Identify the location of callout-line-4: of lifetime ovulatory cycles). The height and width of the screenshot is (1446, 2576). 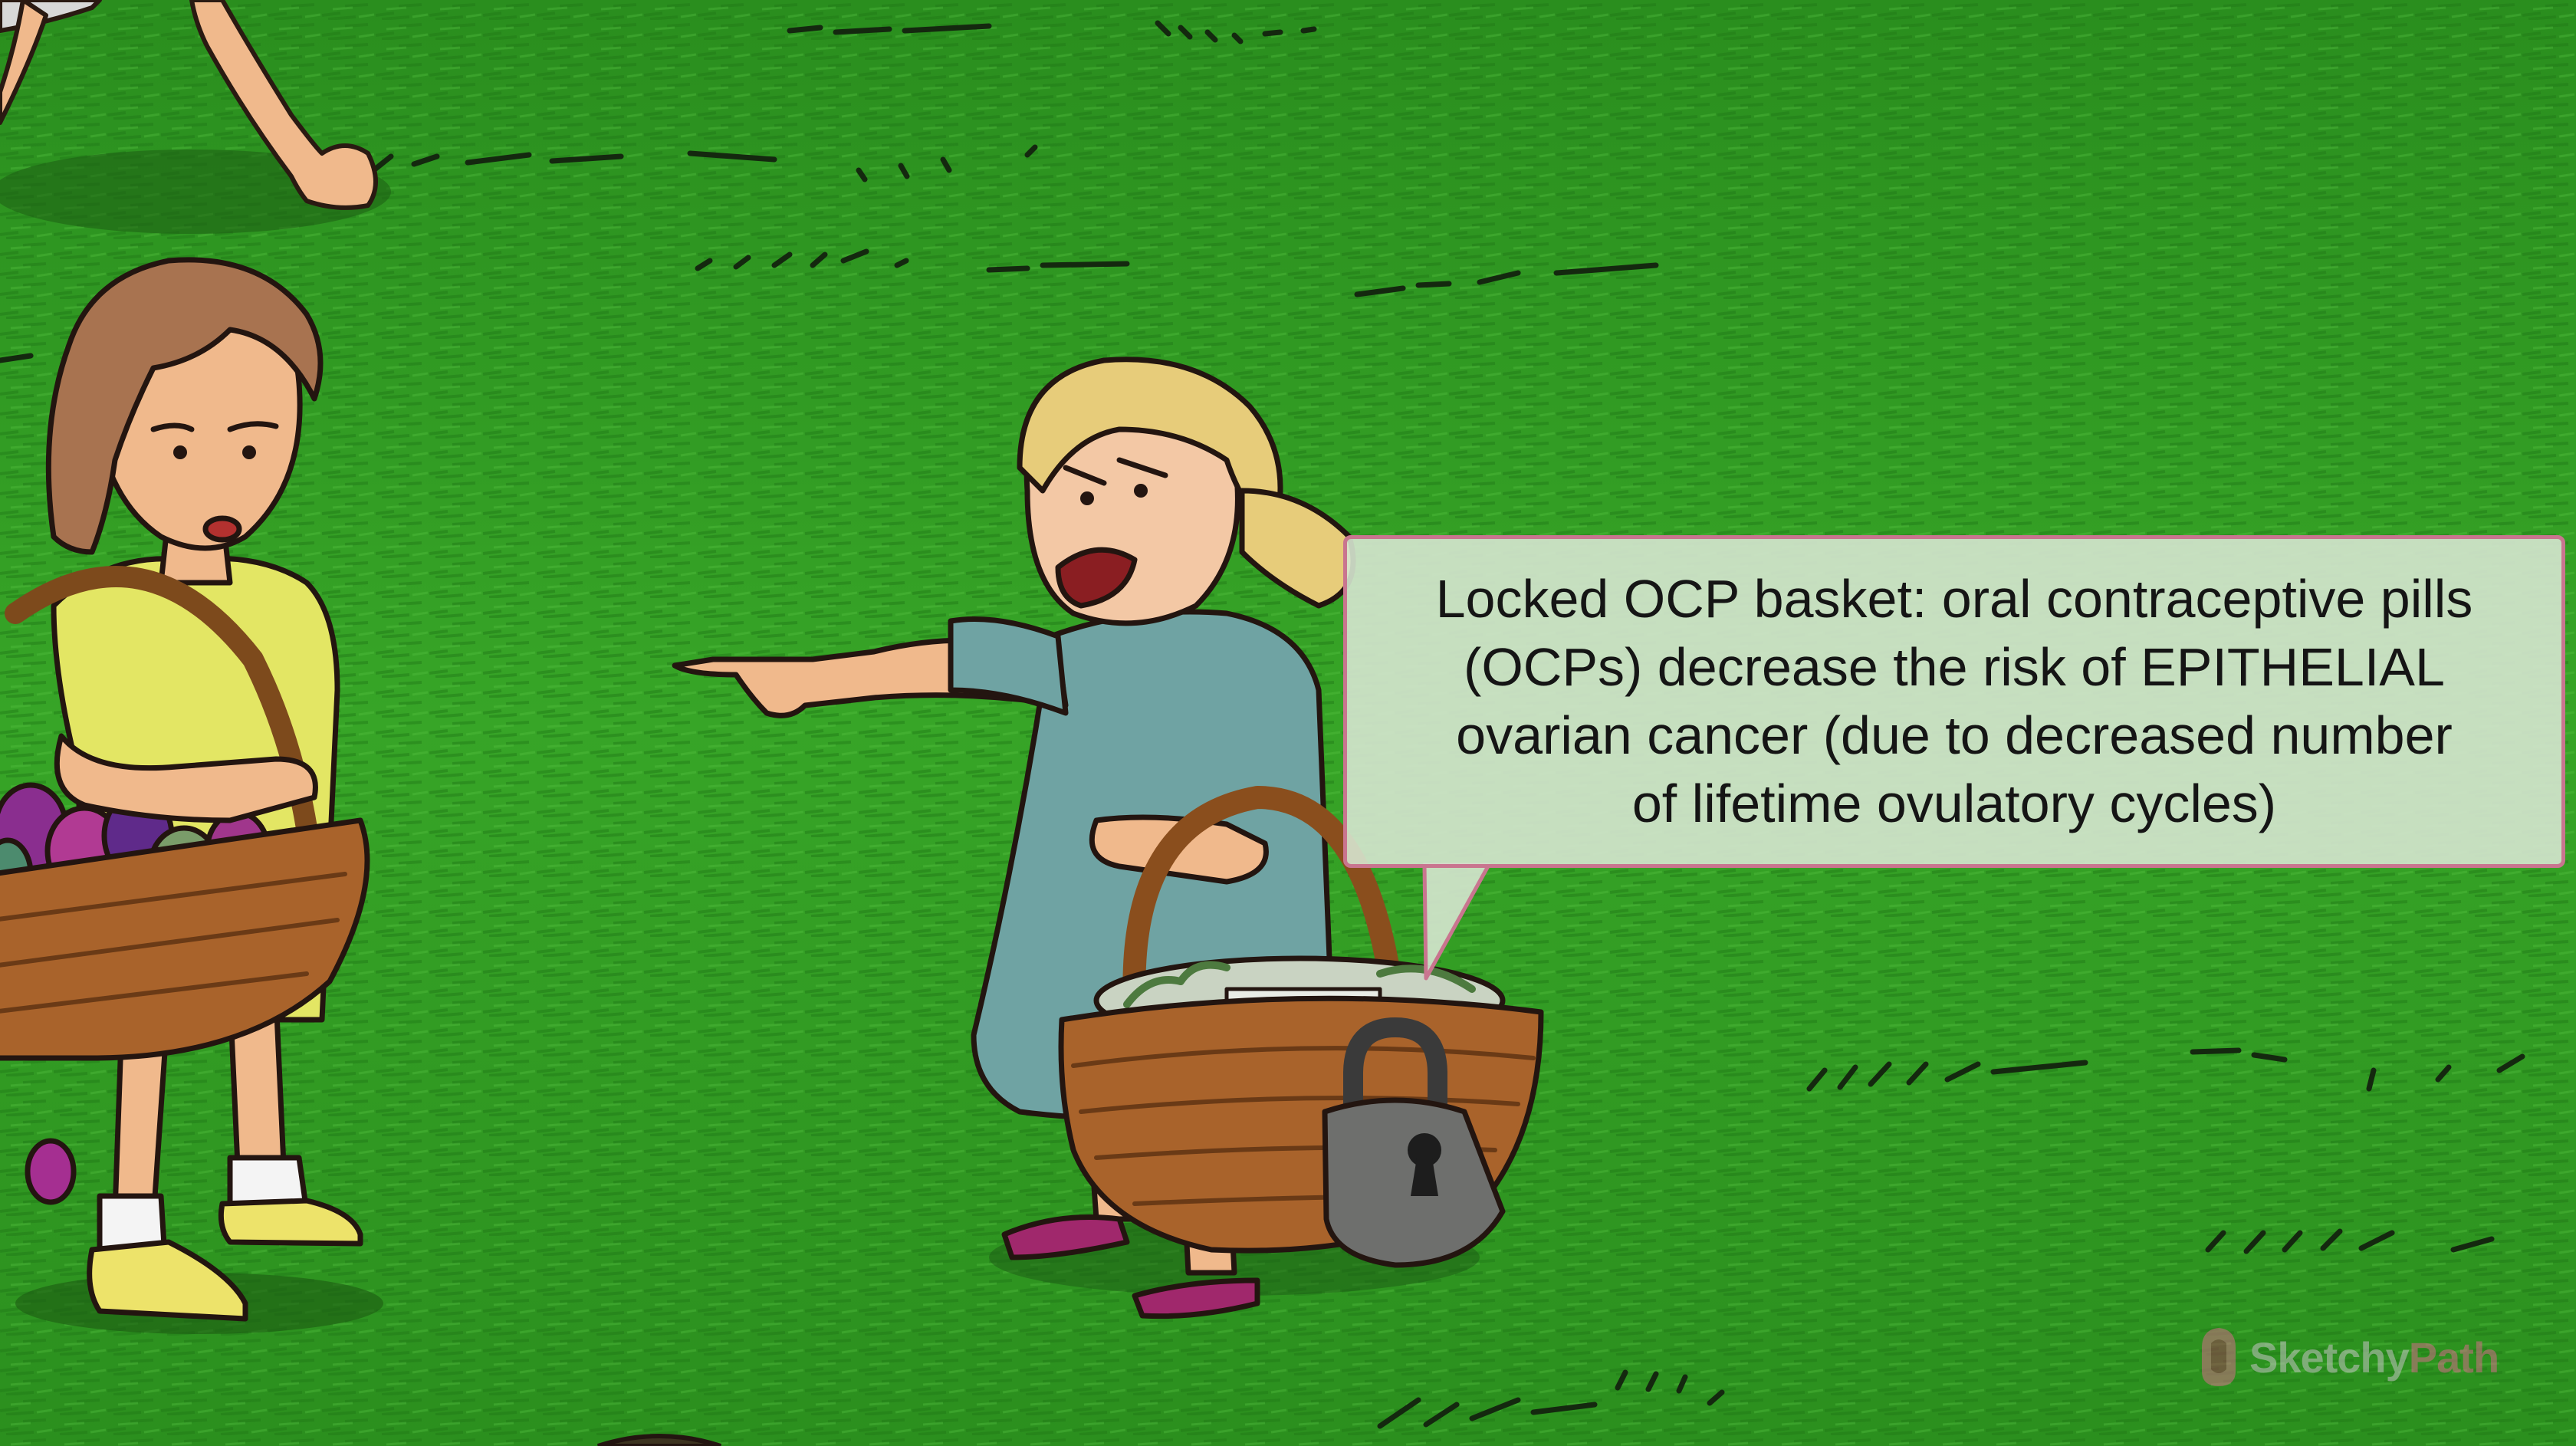
(1954, 803).